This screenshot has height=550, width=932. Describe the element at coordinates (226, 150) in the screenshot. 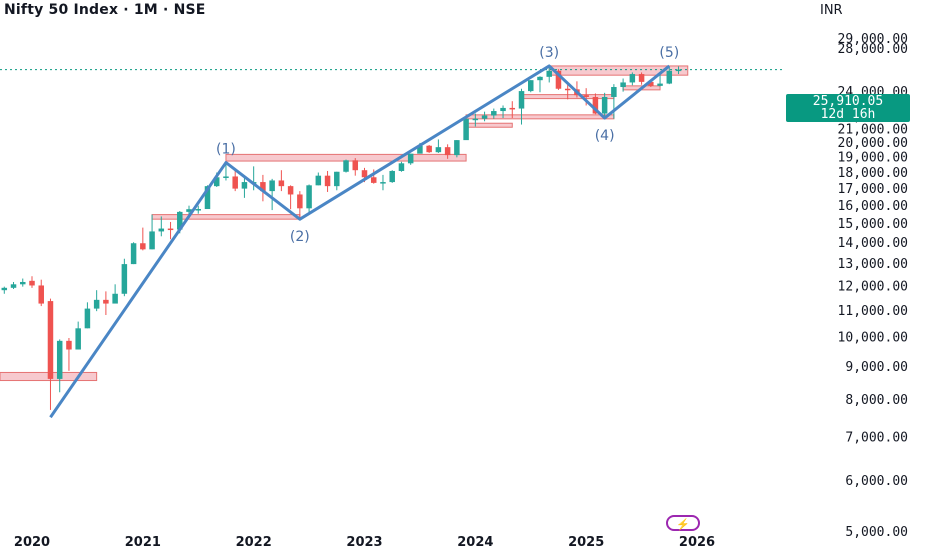

I see `wave-label-1: (1)` at that location.